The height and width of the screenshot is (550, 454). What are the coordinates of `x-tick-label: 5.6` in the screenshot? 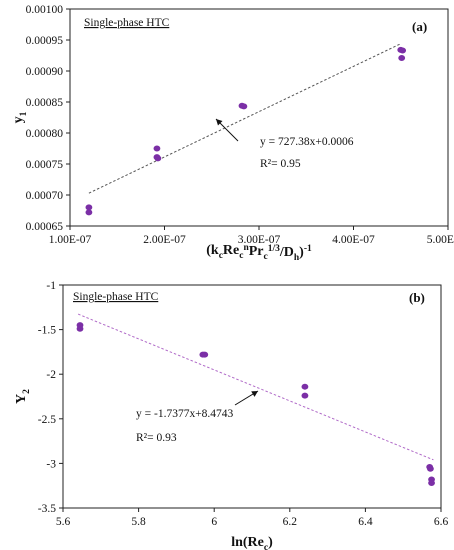 It's located at (63, 522).